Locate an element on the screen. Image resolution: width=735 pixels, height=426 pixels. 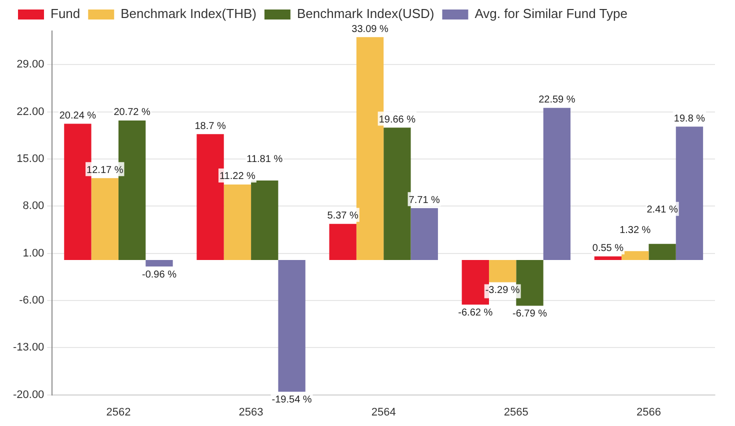
legend-label: Avg. for Similar Fund Type is located at coordinates (551, 14).